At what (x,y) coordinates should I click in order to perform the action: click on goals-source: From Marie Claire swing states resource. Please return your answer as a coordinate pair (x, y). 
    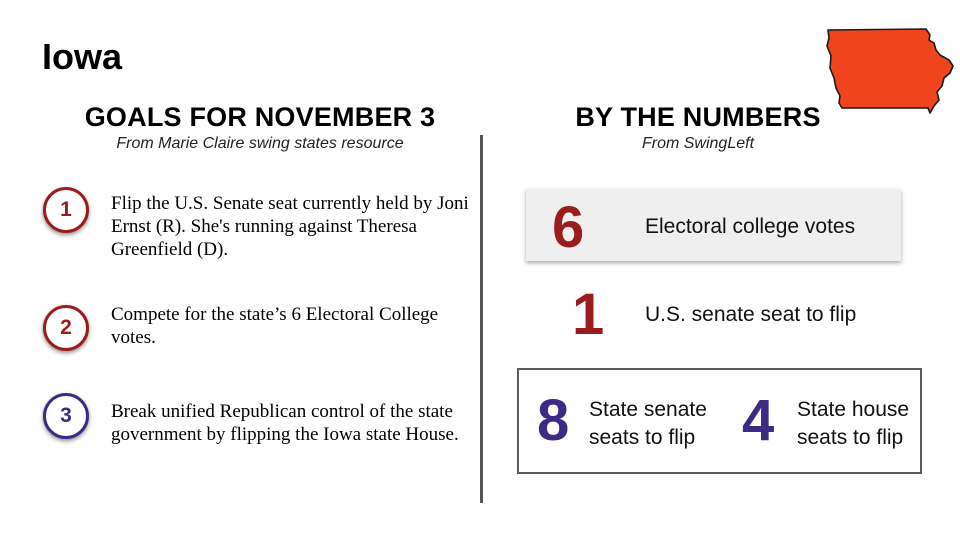
    Looking at the image, I should click on (260, 143).